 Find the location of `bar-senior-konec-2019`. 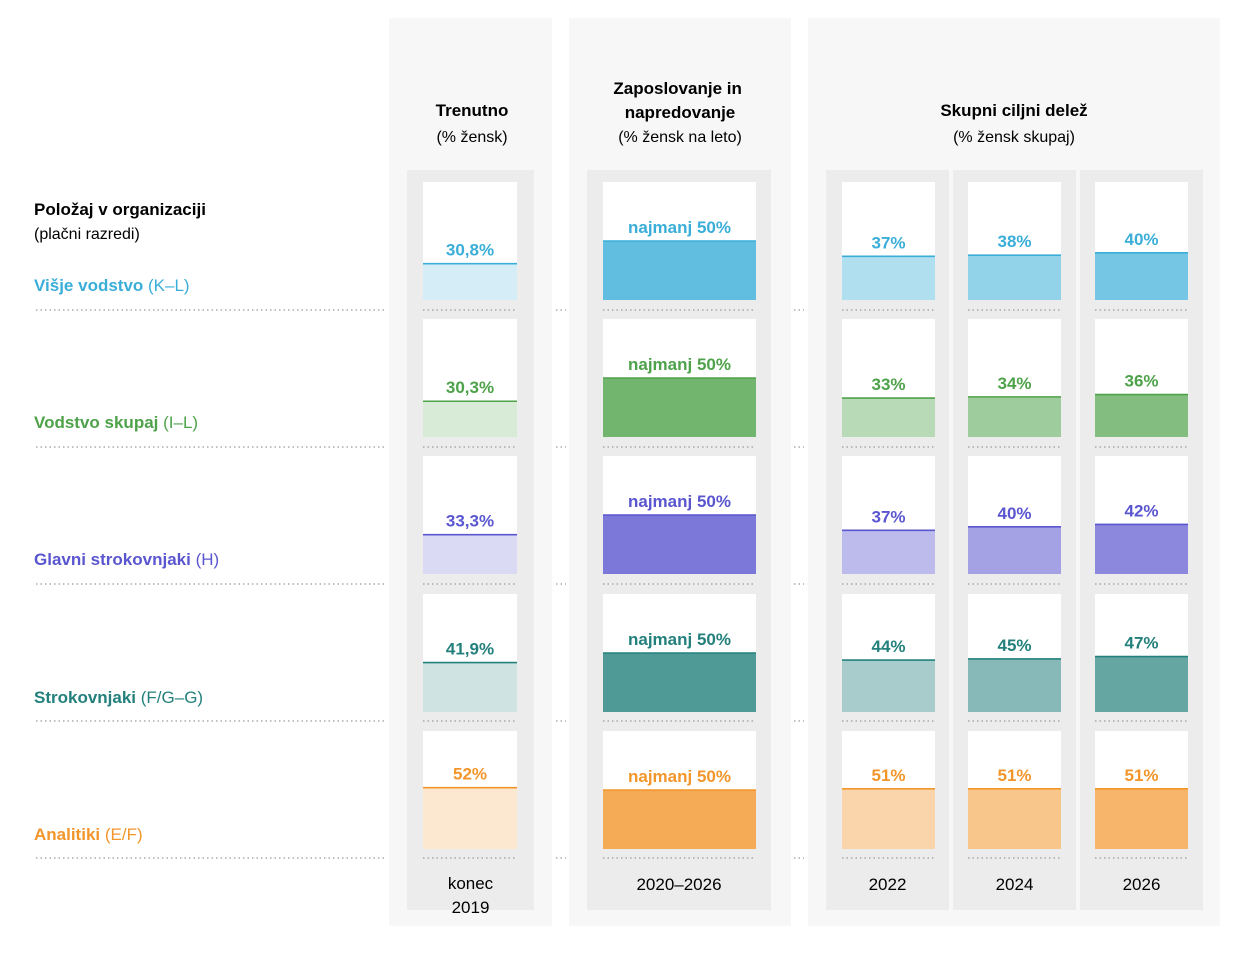

bar-senior-konec-2019 is located at coordinates (470, 281).